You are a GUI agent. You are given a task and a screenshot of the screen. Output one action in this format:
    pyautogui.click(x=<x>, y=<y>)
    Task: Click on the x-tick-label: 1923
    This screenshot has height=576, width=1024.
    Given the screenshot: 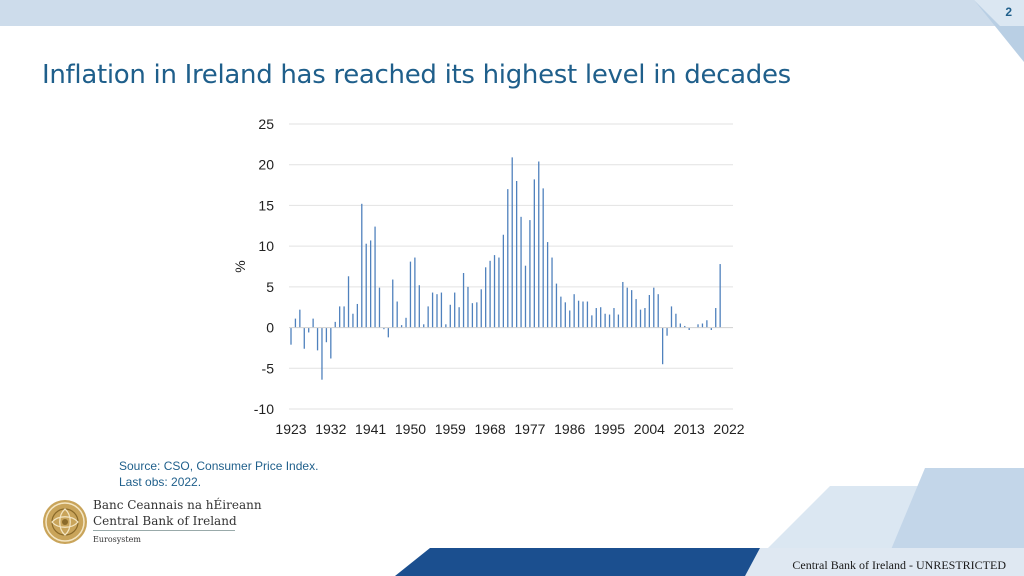 What is the action you would take?
    pyautogui.click(x=290, y=429)
    